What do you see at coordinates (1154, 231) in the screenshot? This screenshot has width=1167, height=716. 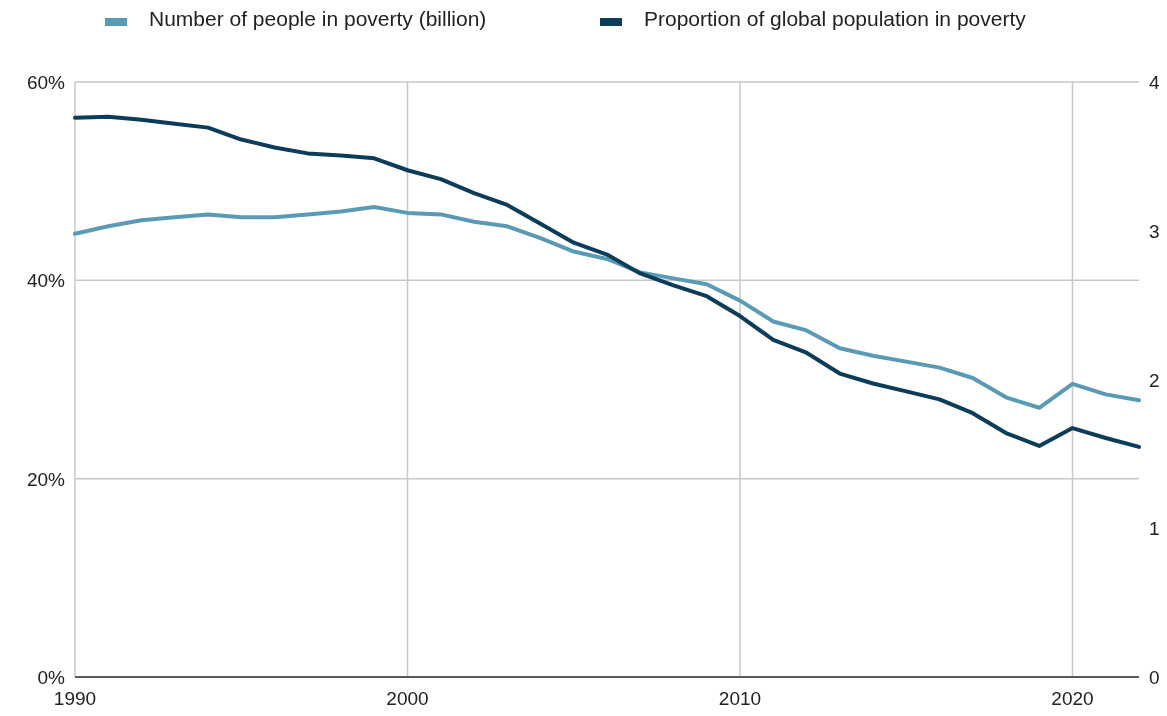 I see `y2-tick-label: 3` at bounding box center [1154, 231].